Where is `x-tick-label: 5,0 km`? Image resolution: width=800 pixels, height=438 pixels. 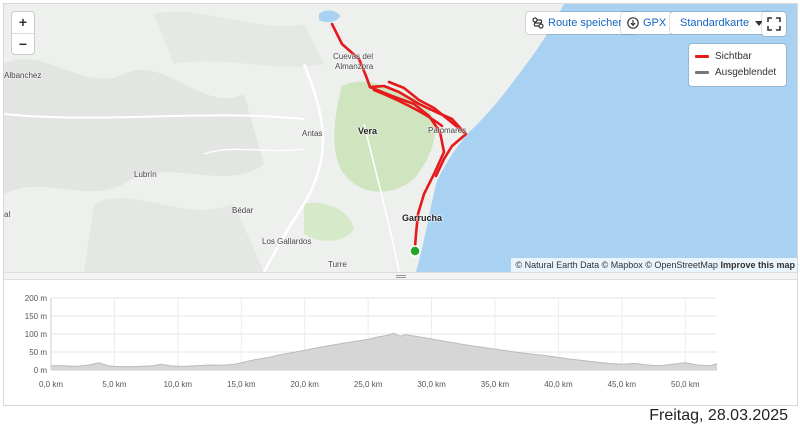 x-tick-label: 5,0 km is located at coordinates (114, 384).